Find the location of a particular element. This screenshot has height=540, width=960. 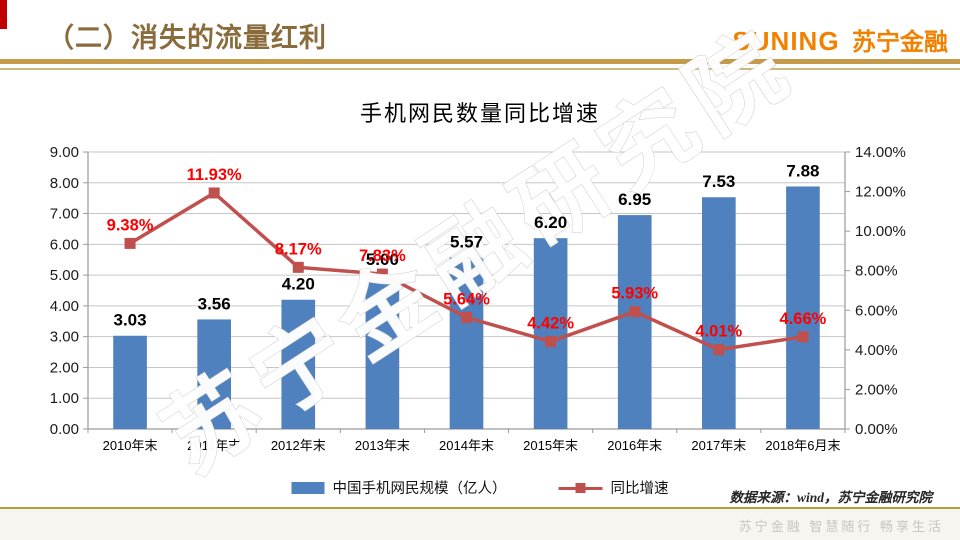

line-value-label: 7.83% is located at coordinates (382, 256).